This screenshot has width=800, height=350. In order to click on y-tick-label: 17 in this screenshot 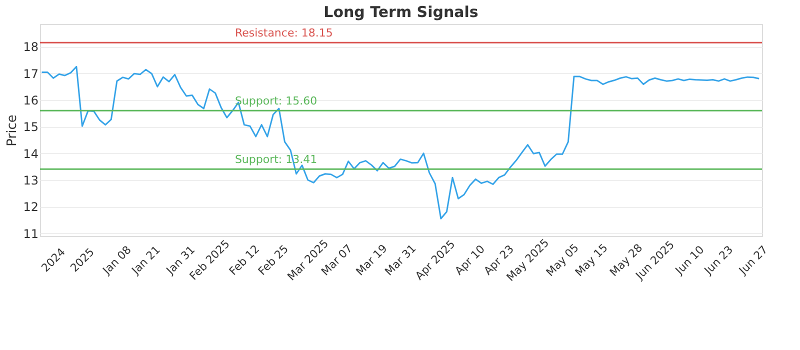, I will do `click(30, 73)`.